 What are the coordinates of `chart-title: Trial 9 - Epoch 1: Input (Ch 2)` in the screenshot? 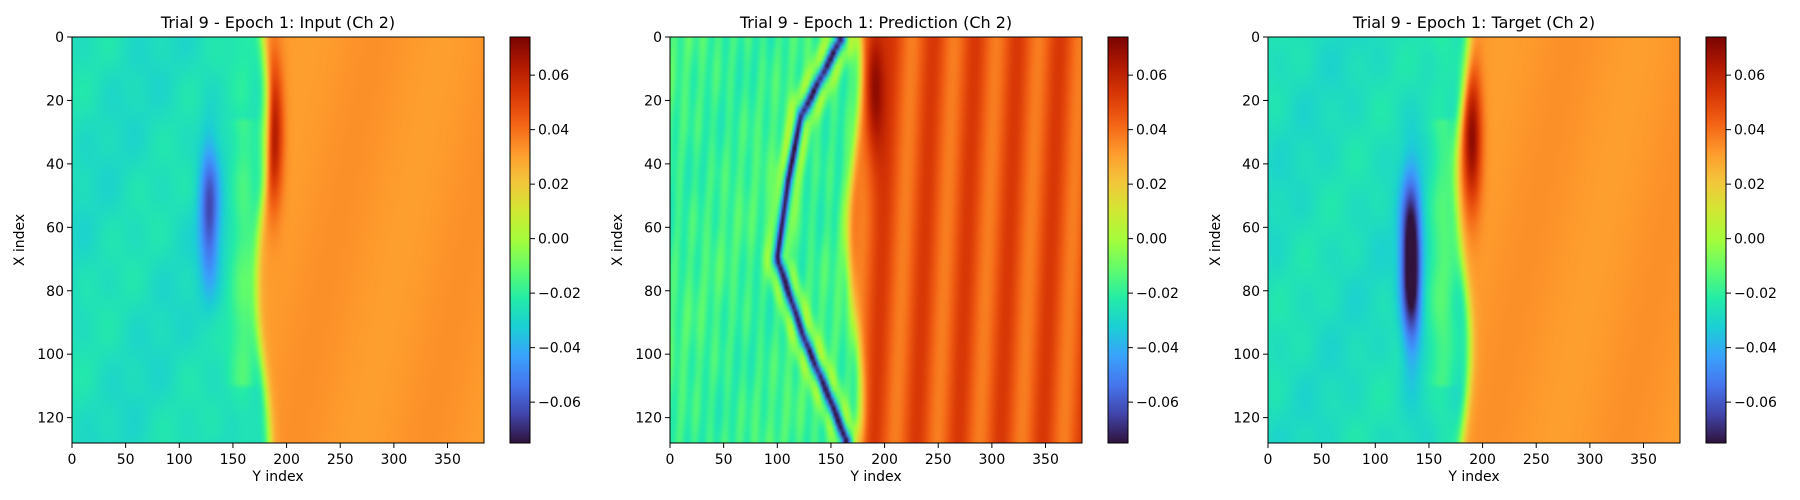 It's located at (277, 22).